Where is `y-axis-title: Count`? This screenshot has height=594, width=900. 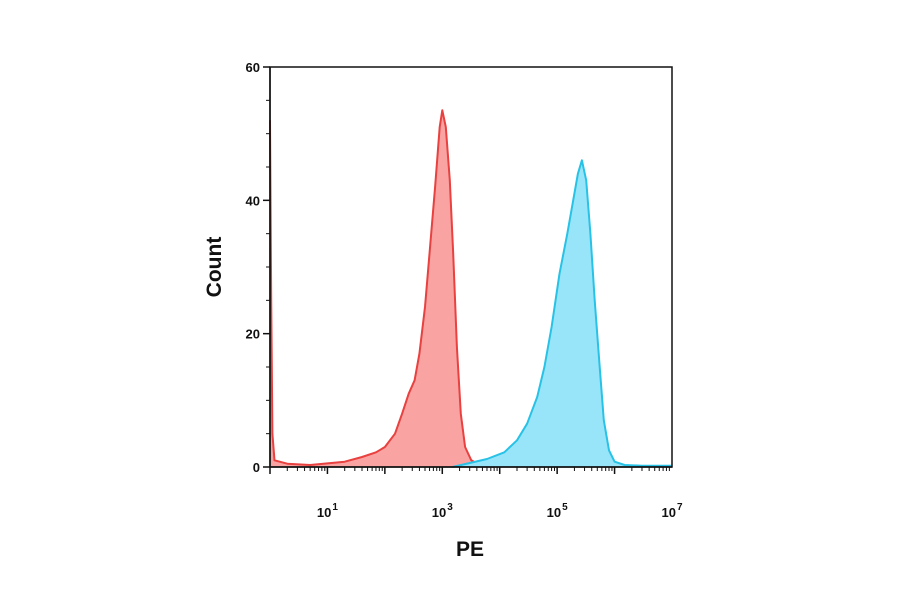 y-axis-title: Count is located at coordinates (214, 267).